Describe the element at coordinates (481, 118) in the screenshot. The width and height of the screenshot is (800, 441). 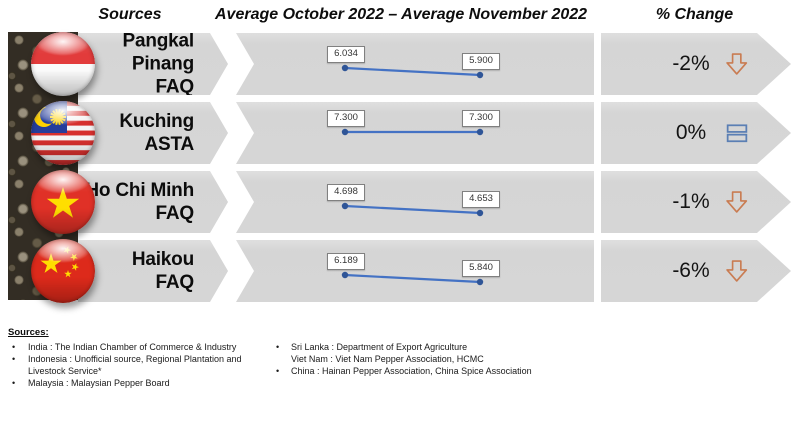
I see `data-label-end: 7.300` at that location.